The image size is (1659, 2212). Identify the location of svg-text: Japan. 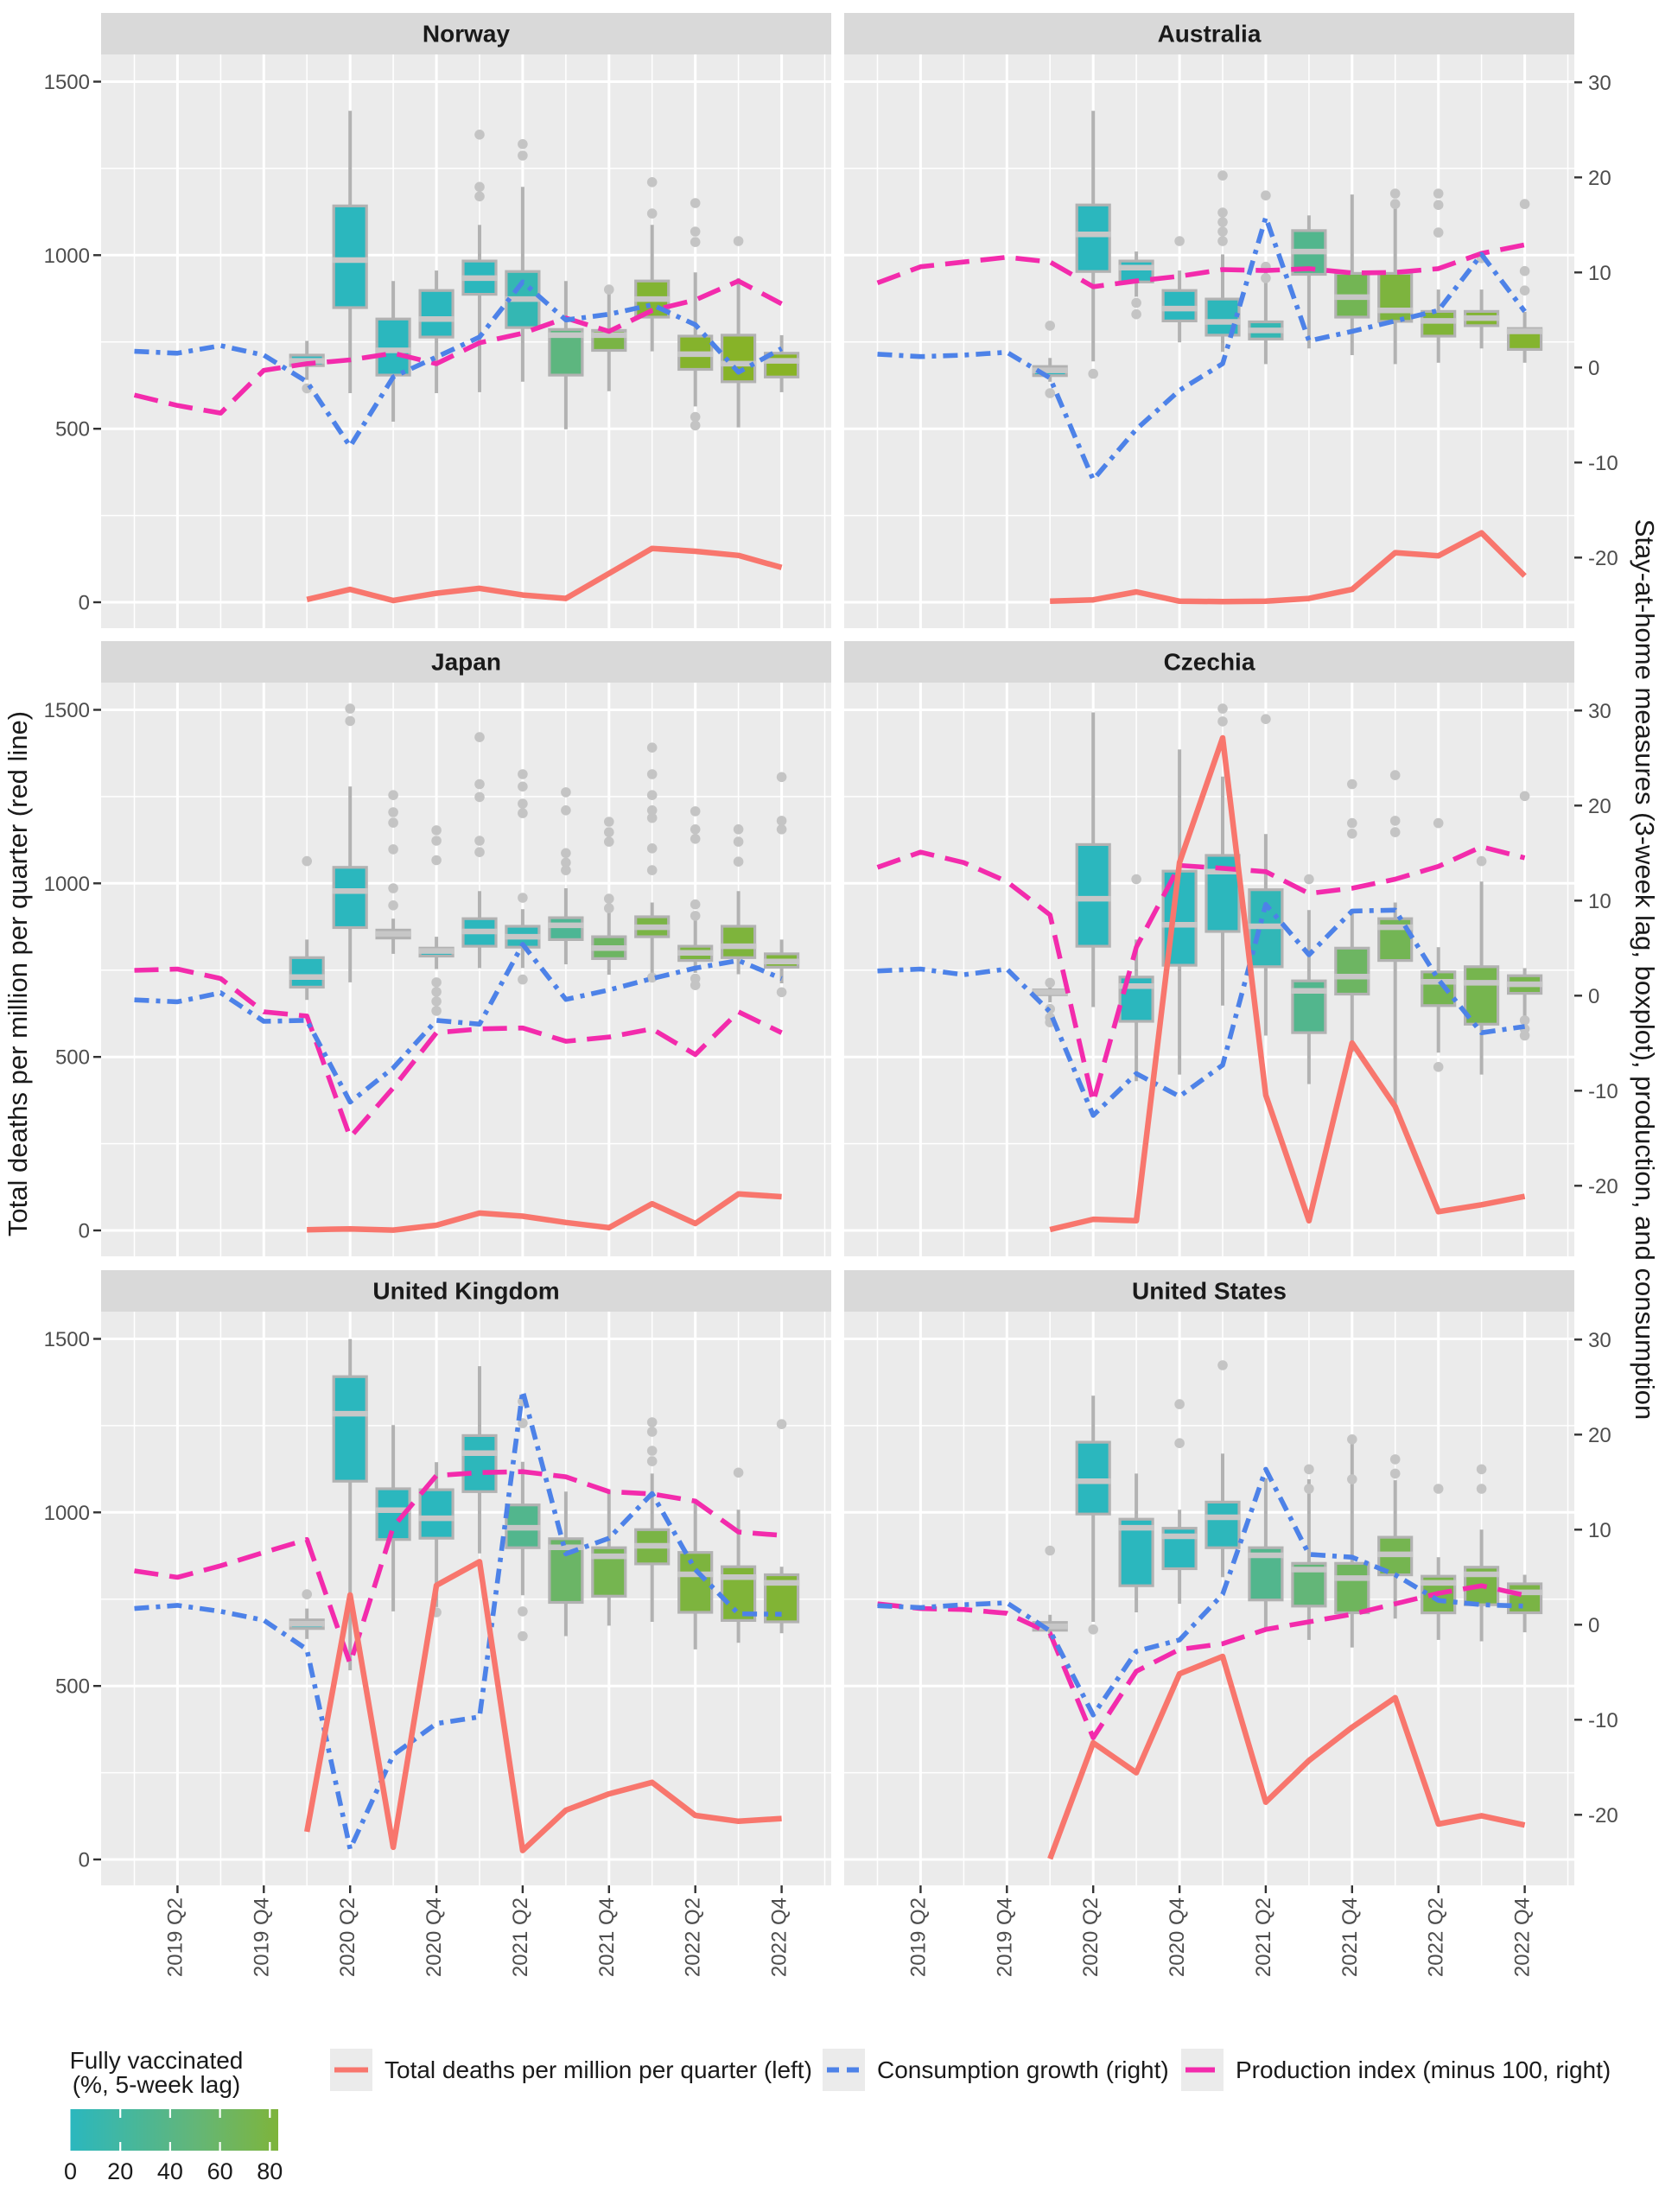
(466, 662).